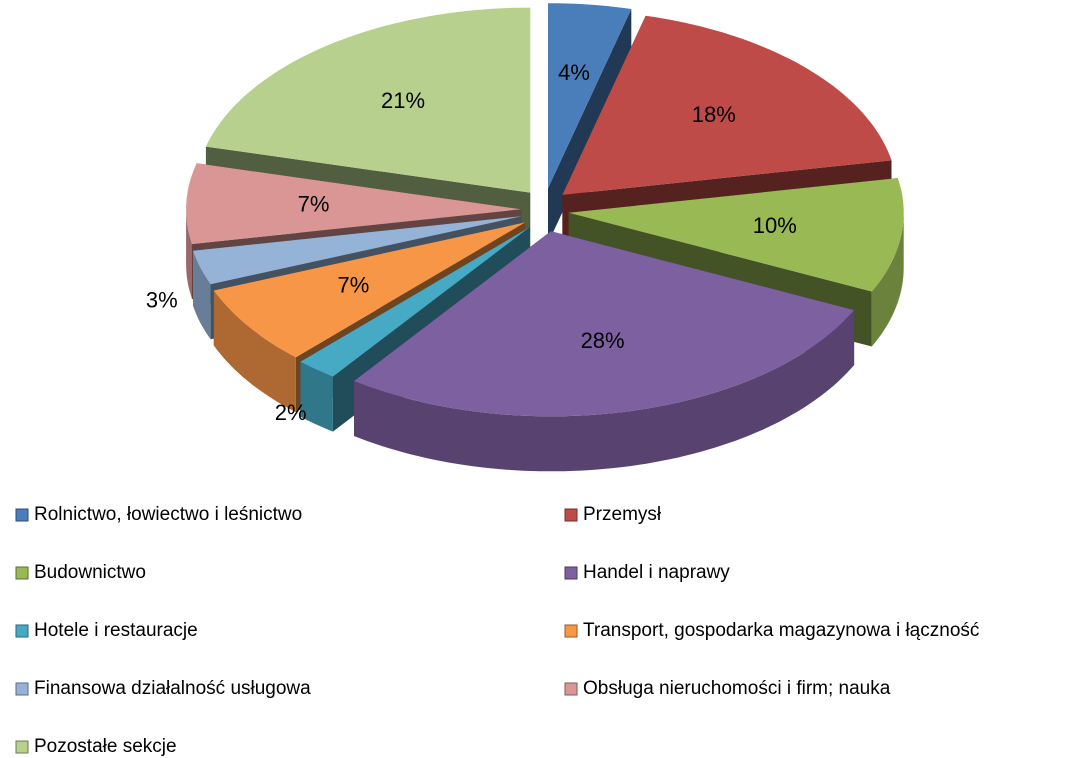  I want to click on data-label: 28%, so click(603, 340).